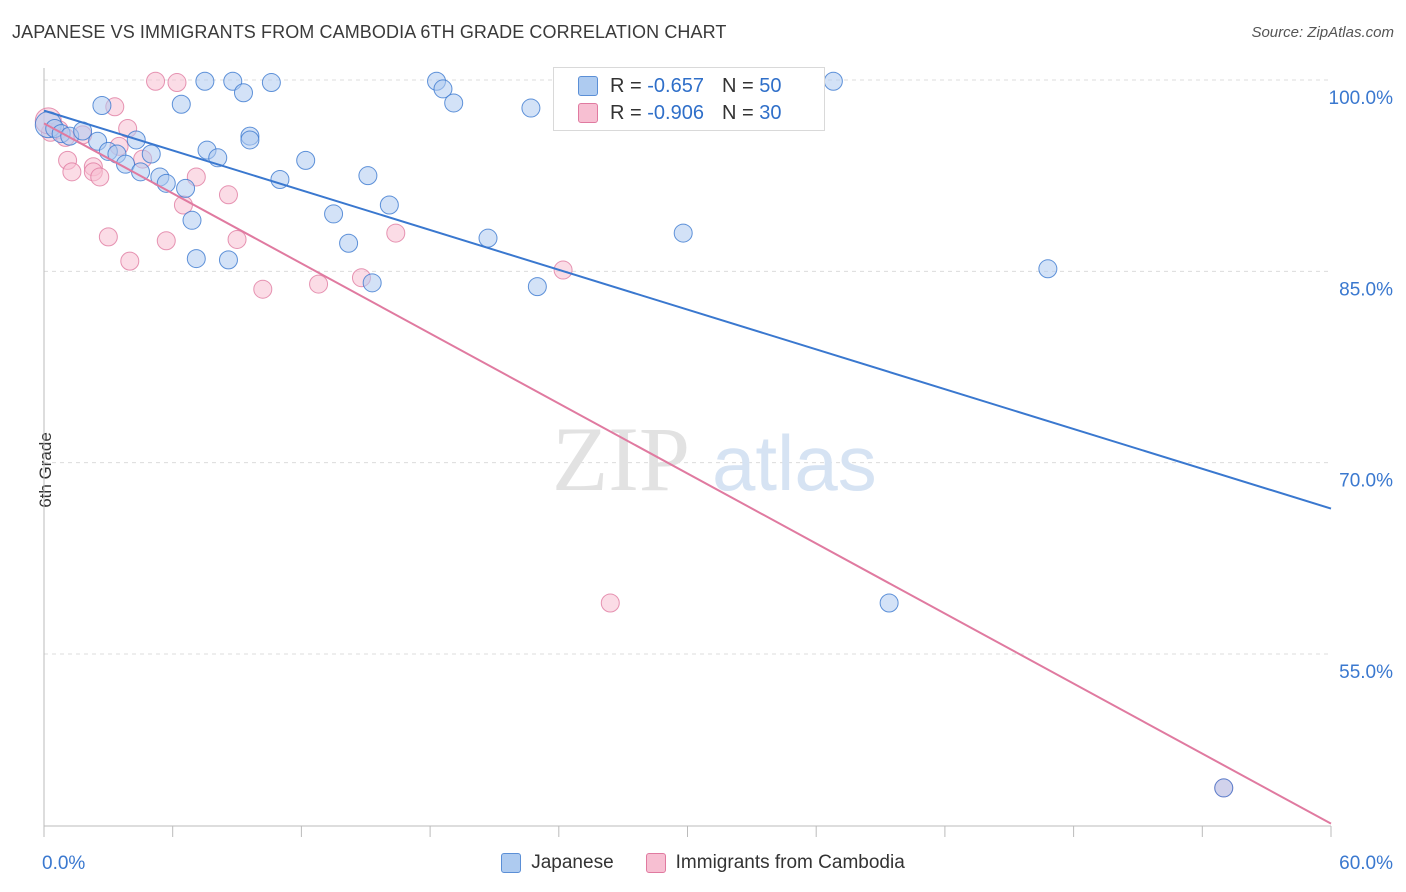 This screenshot has width=1406, height=892. What do you see at coordinates (1366, 289) in the screenshot?
I see `y-tick-label: 85.0%` at bounding box center [1366, 289].